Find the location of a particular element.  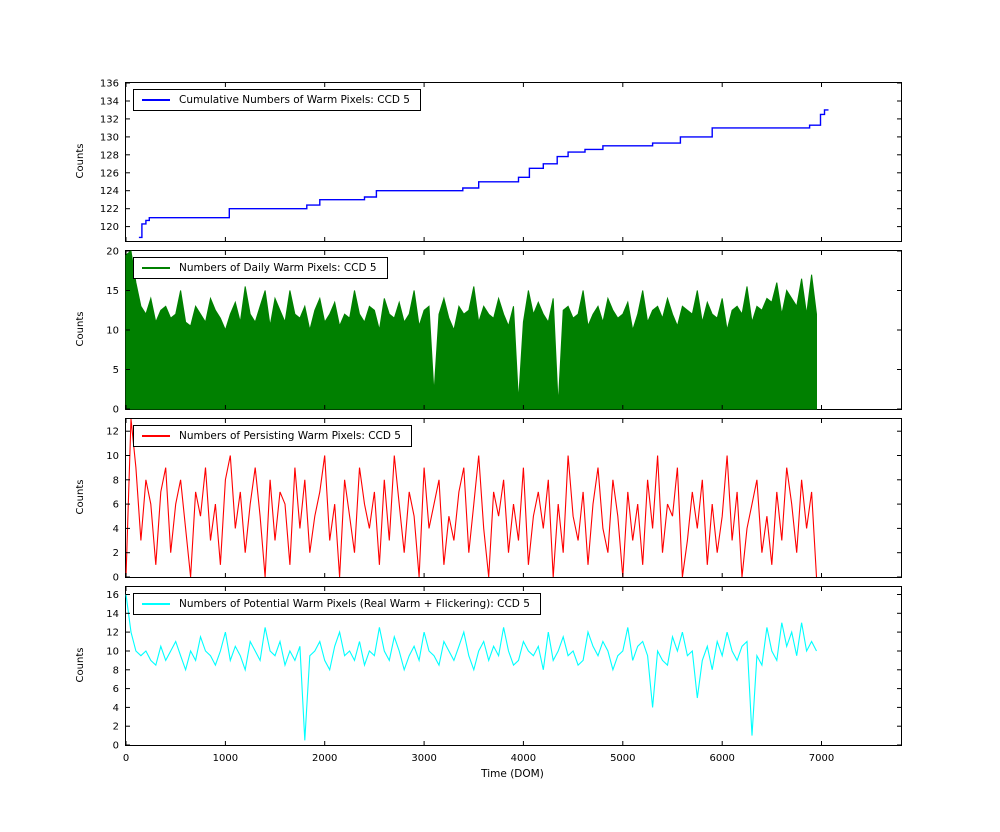

legend-persisting: Numbers of Persisting Warm Pixels: CCD 5 is located at coordinates (272, 436).